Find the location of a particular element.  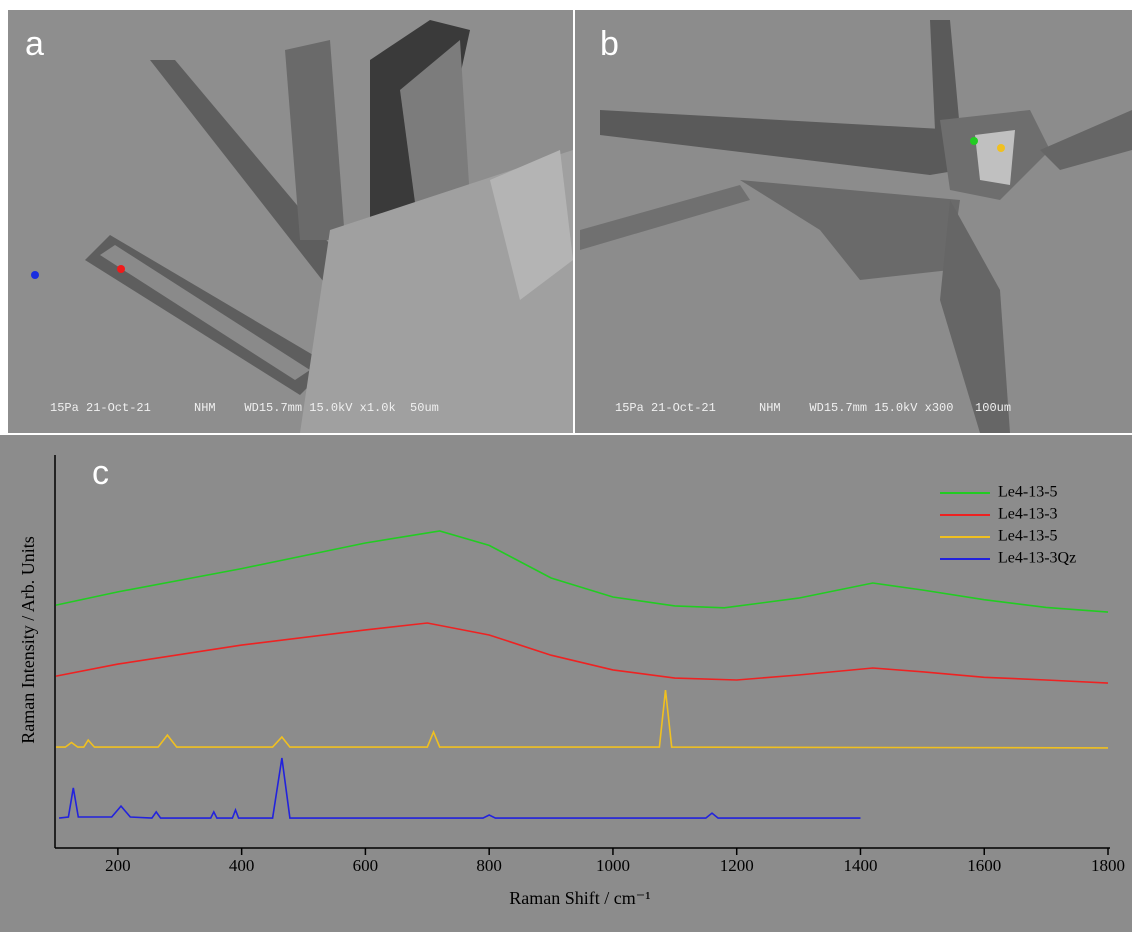

x-tick-label: 600 is located at coordinates (366, 865).